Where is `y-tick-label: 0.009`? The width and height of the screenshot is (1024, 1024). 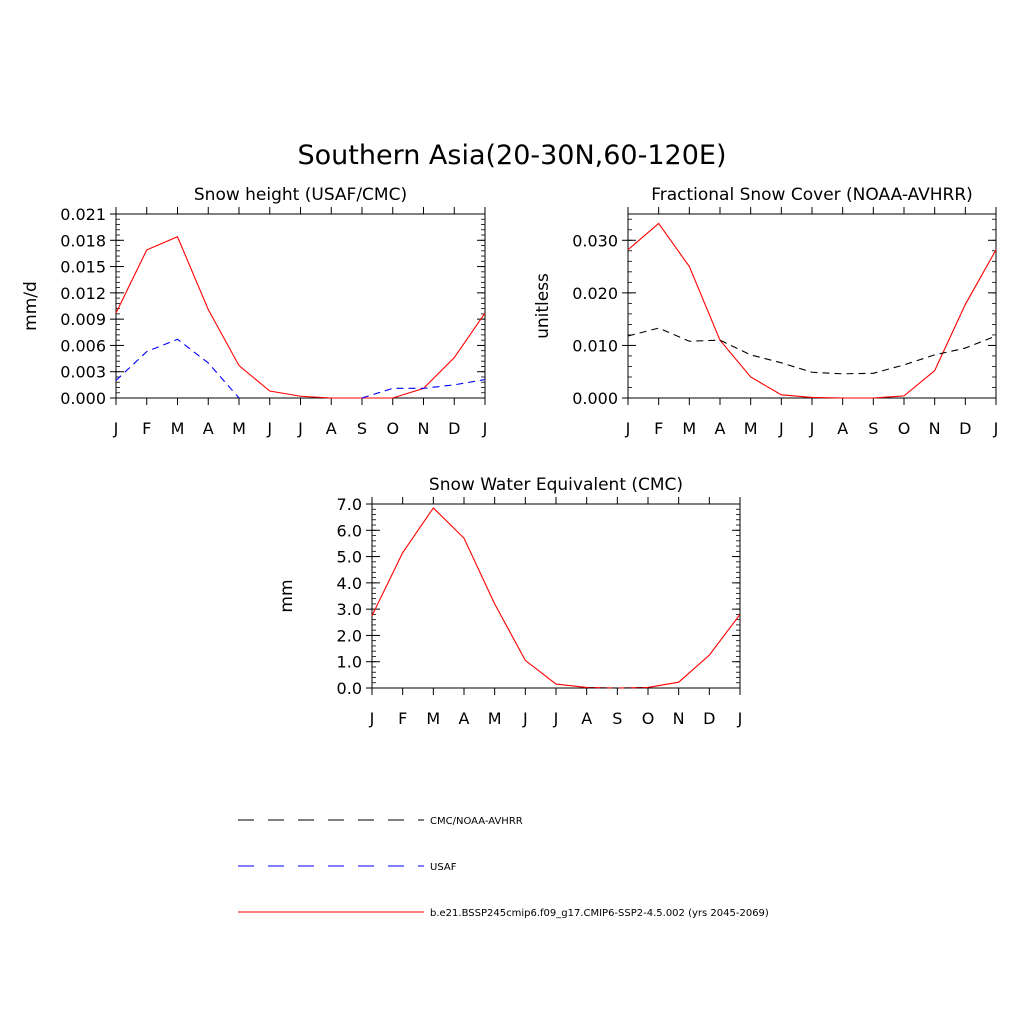 y-tick-label: 0.009 is located at coordinates (83, 319).